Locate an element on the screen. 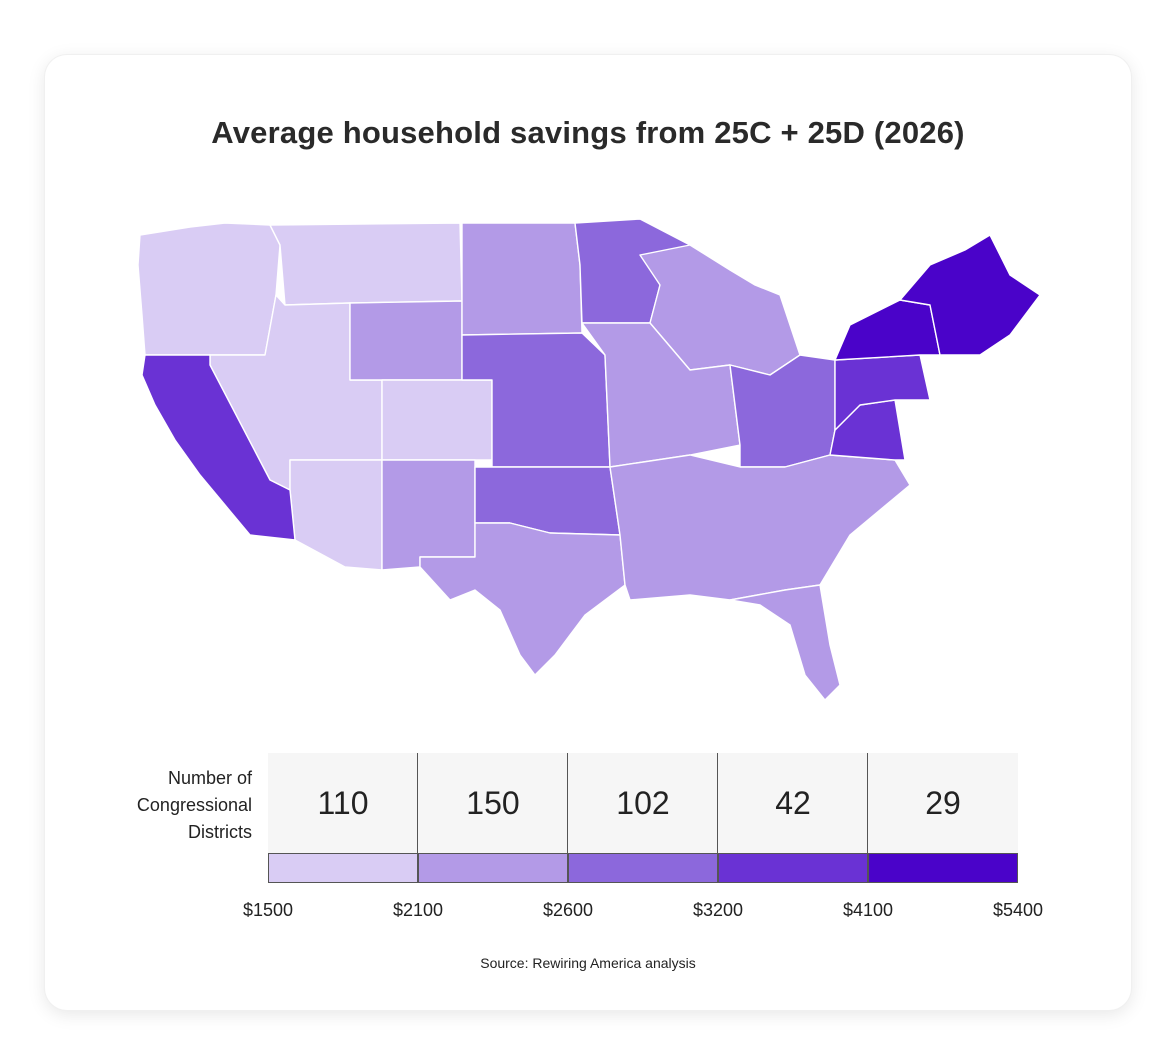  district-count-bin-3: 102 is located at coordinates (643, 803).